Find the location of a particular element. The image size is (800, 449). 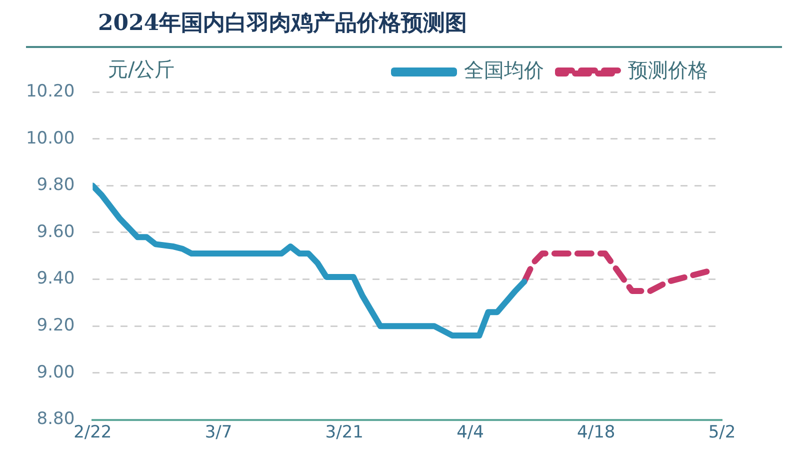

y-tick-label: 8.80 is located at coordinates (55, 419).